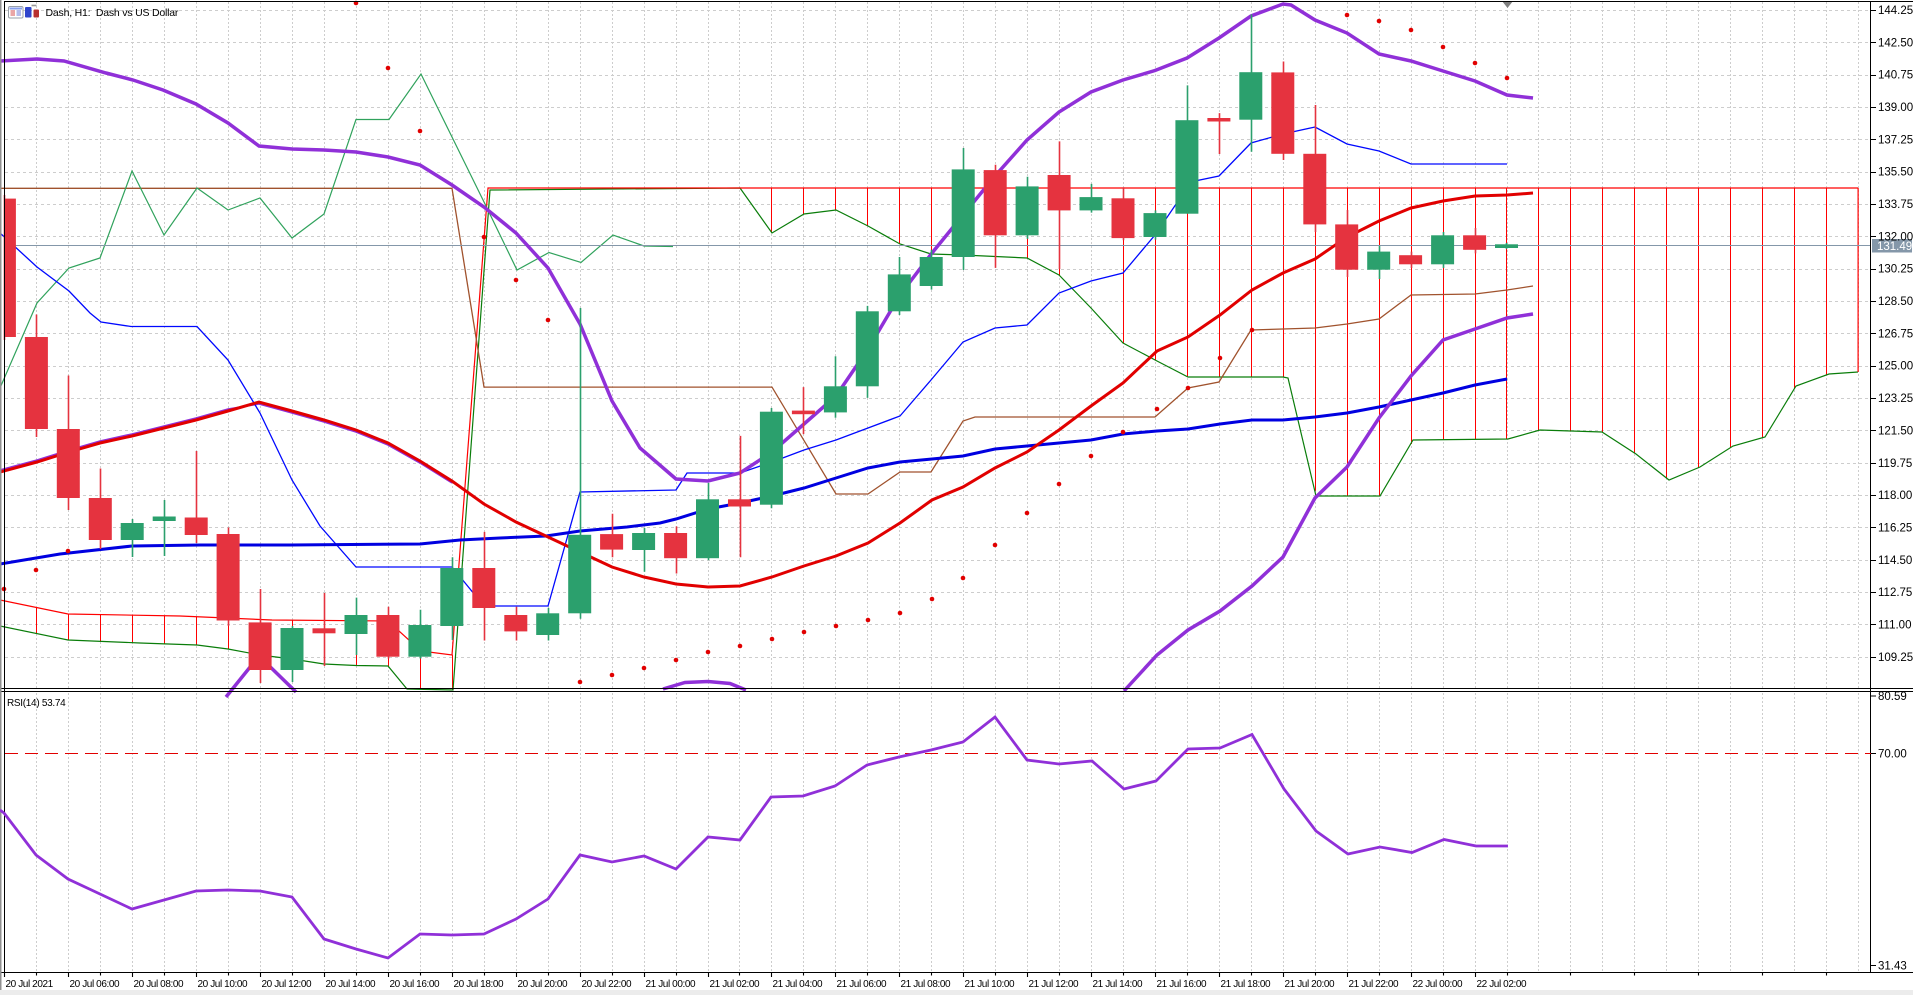 This screenshot has height=995, width=1913. Describe the element at coordinates (1892, 755) in the screenshot. I see `svg-text: 70.00` at that location.